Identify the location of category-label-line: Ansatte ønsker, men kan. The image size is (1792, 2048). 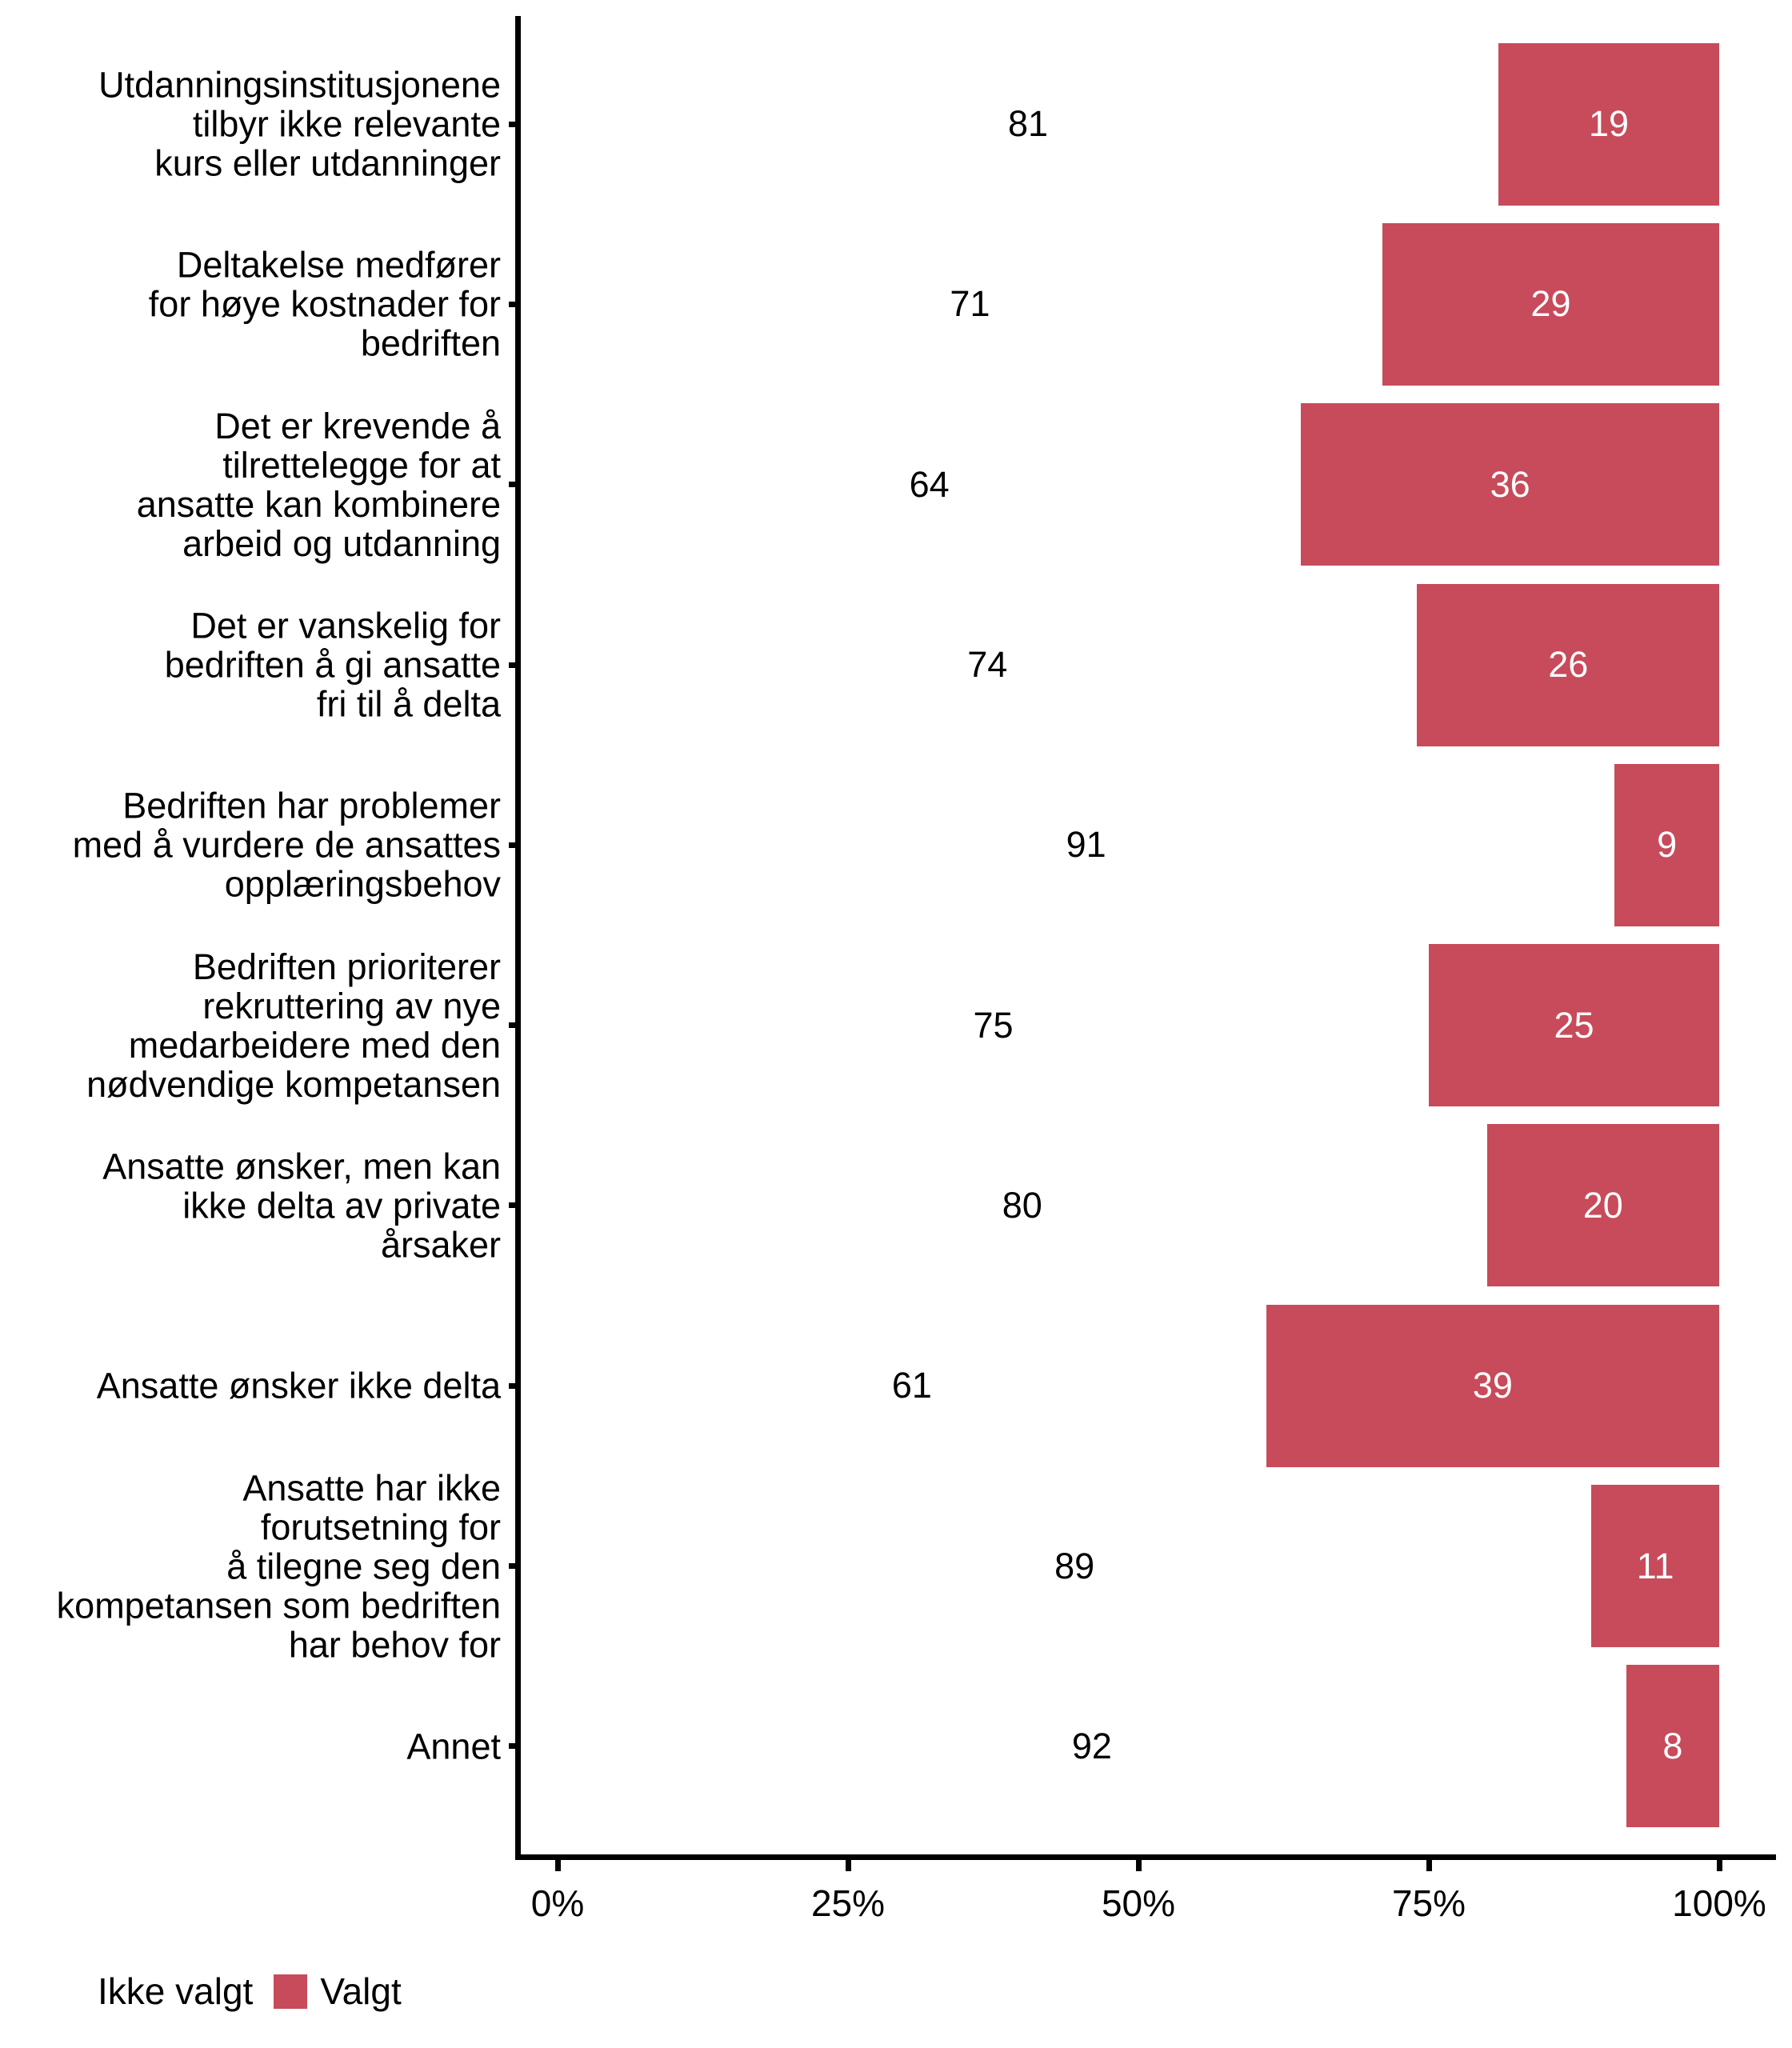
(301, 1166).